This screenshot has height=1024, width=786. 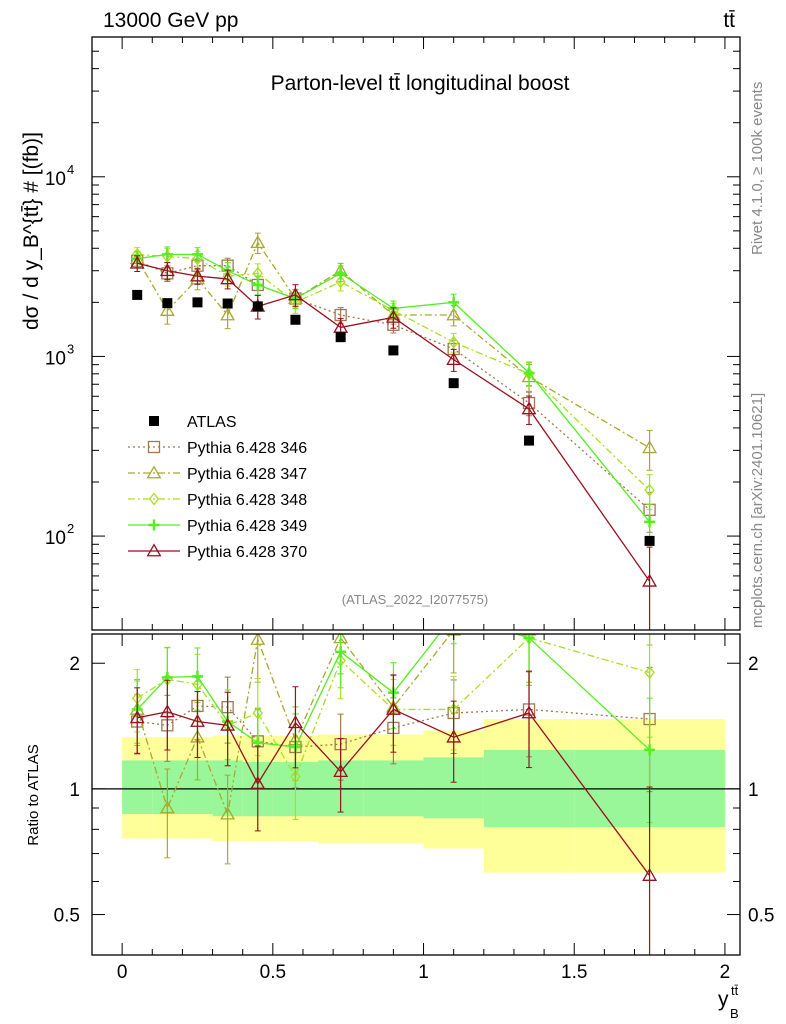 I want to click on x-label-main: y, so click(x=723, y=999).